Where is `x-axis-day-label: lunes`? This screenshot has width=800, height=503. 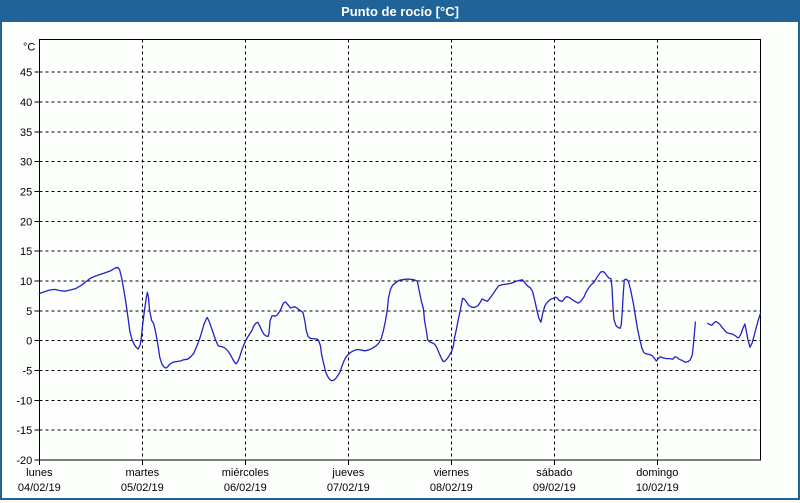 x-axis-day-label: lunes is located at coordinates (39, 473).